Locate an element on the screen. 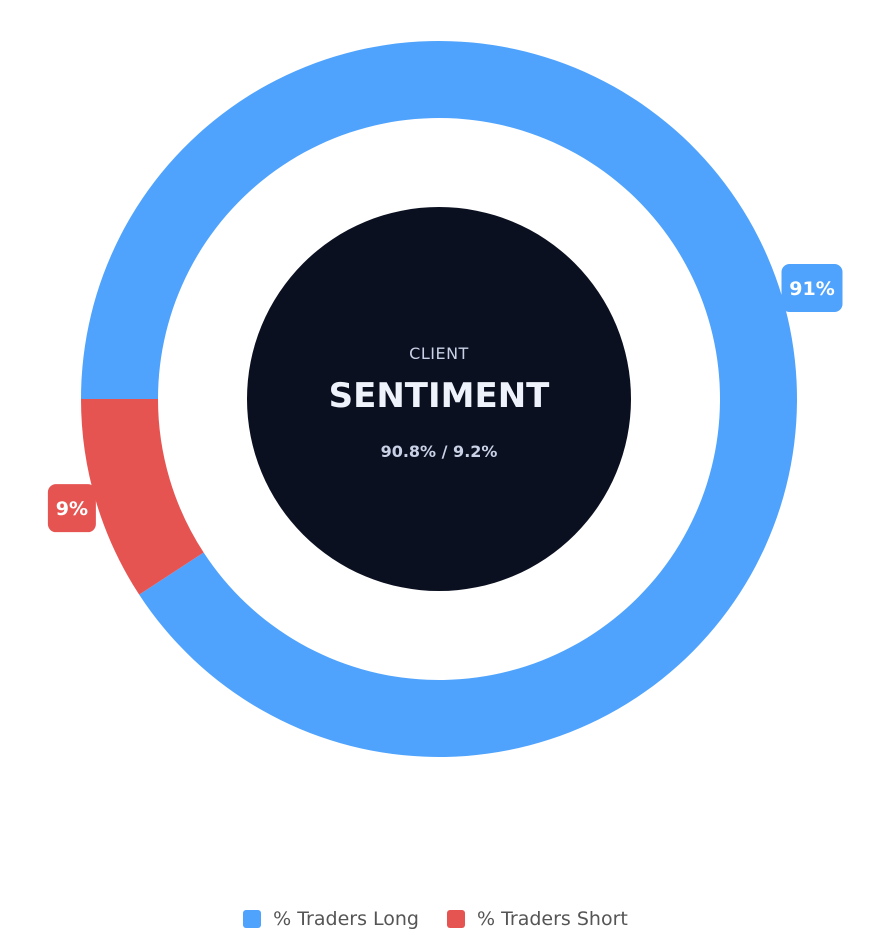  legend-item-long: % Traders Long is located at coordinates (331, 919).